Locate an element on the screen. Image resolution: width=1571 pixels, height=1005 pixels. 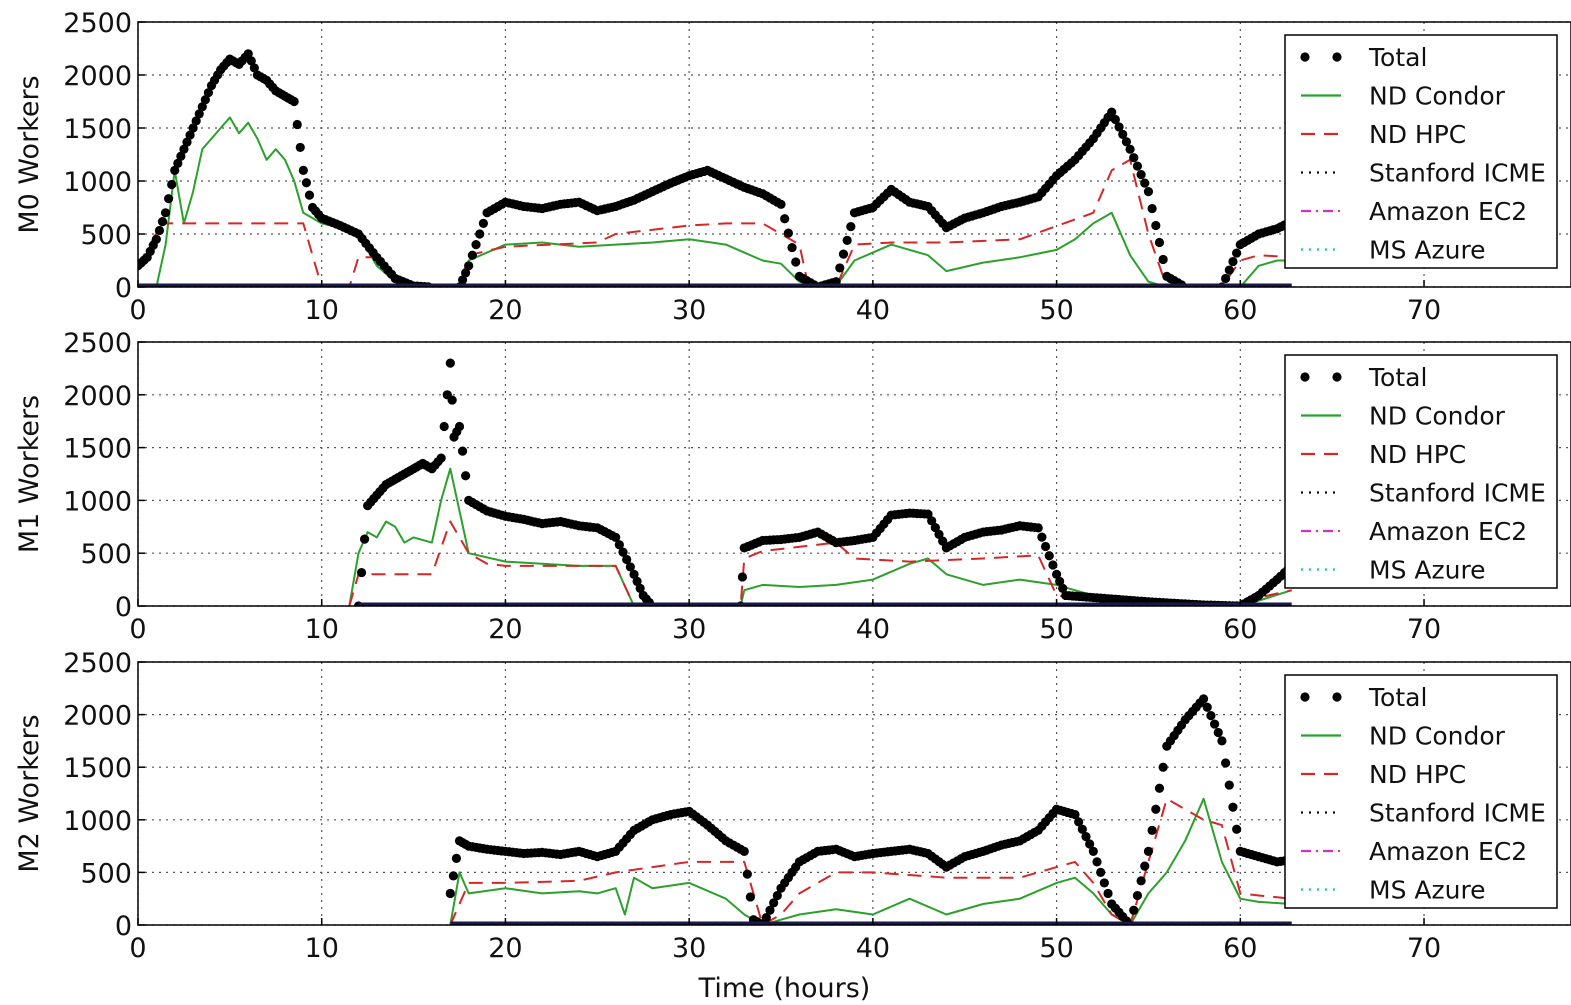
legend-label: Amazon EC2 is located at coordinates (1448, 851).